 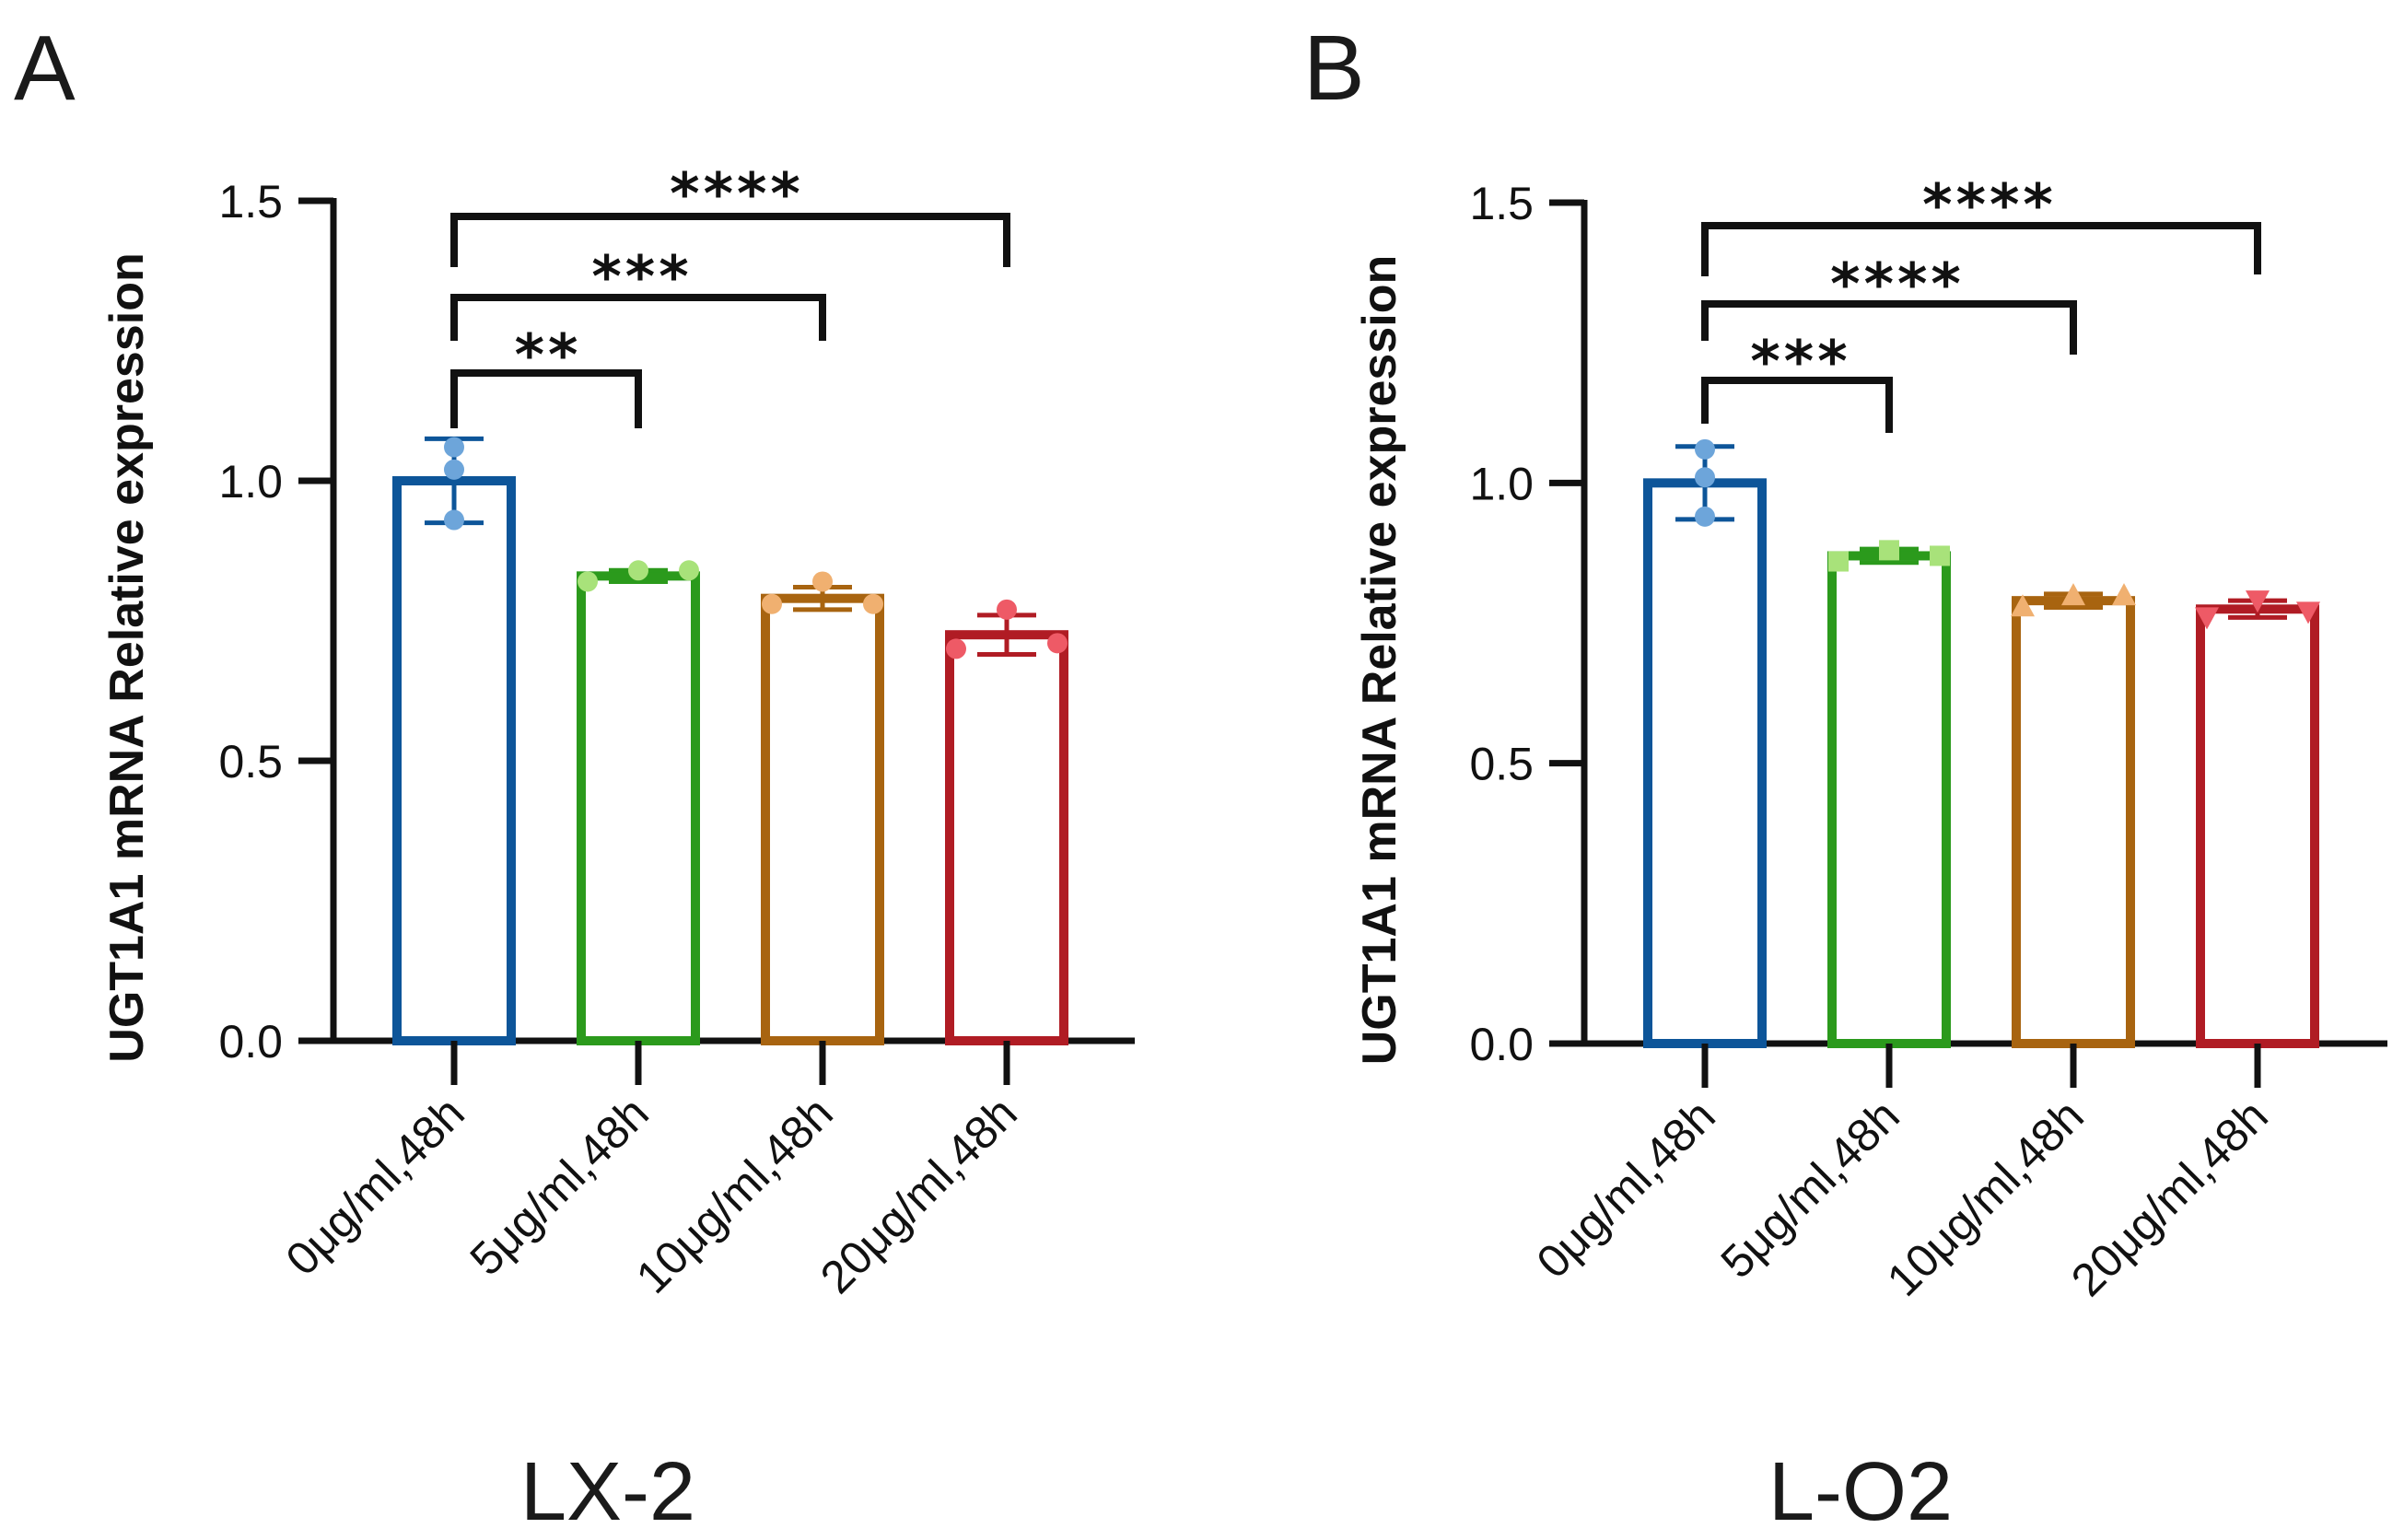 I want to click on panel-letter: A, so click(x=45, y=68).